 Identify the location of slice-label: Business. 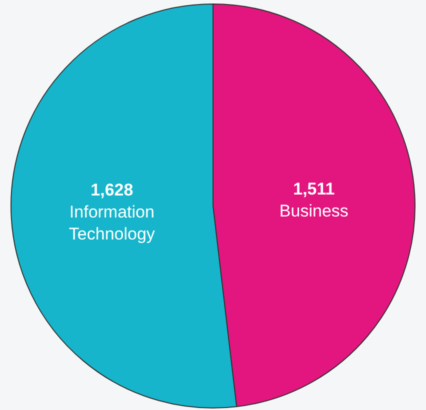
(313, 211).